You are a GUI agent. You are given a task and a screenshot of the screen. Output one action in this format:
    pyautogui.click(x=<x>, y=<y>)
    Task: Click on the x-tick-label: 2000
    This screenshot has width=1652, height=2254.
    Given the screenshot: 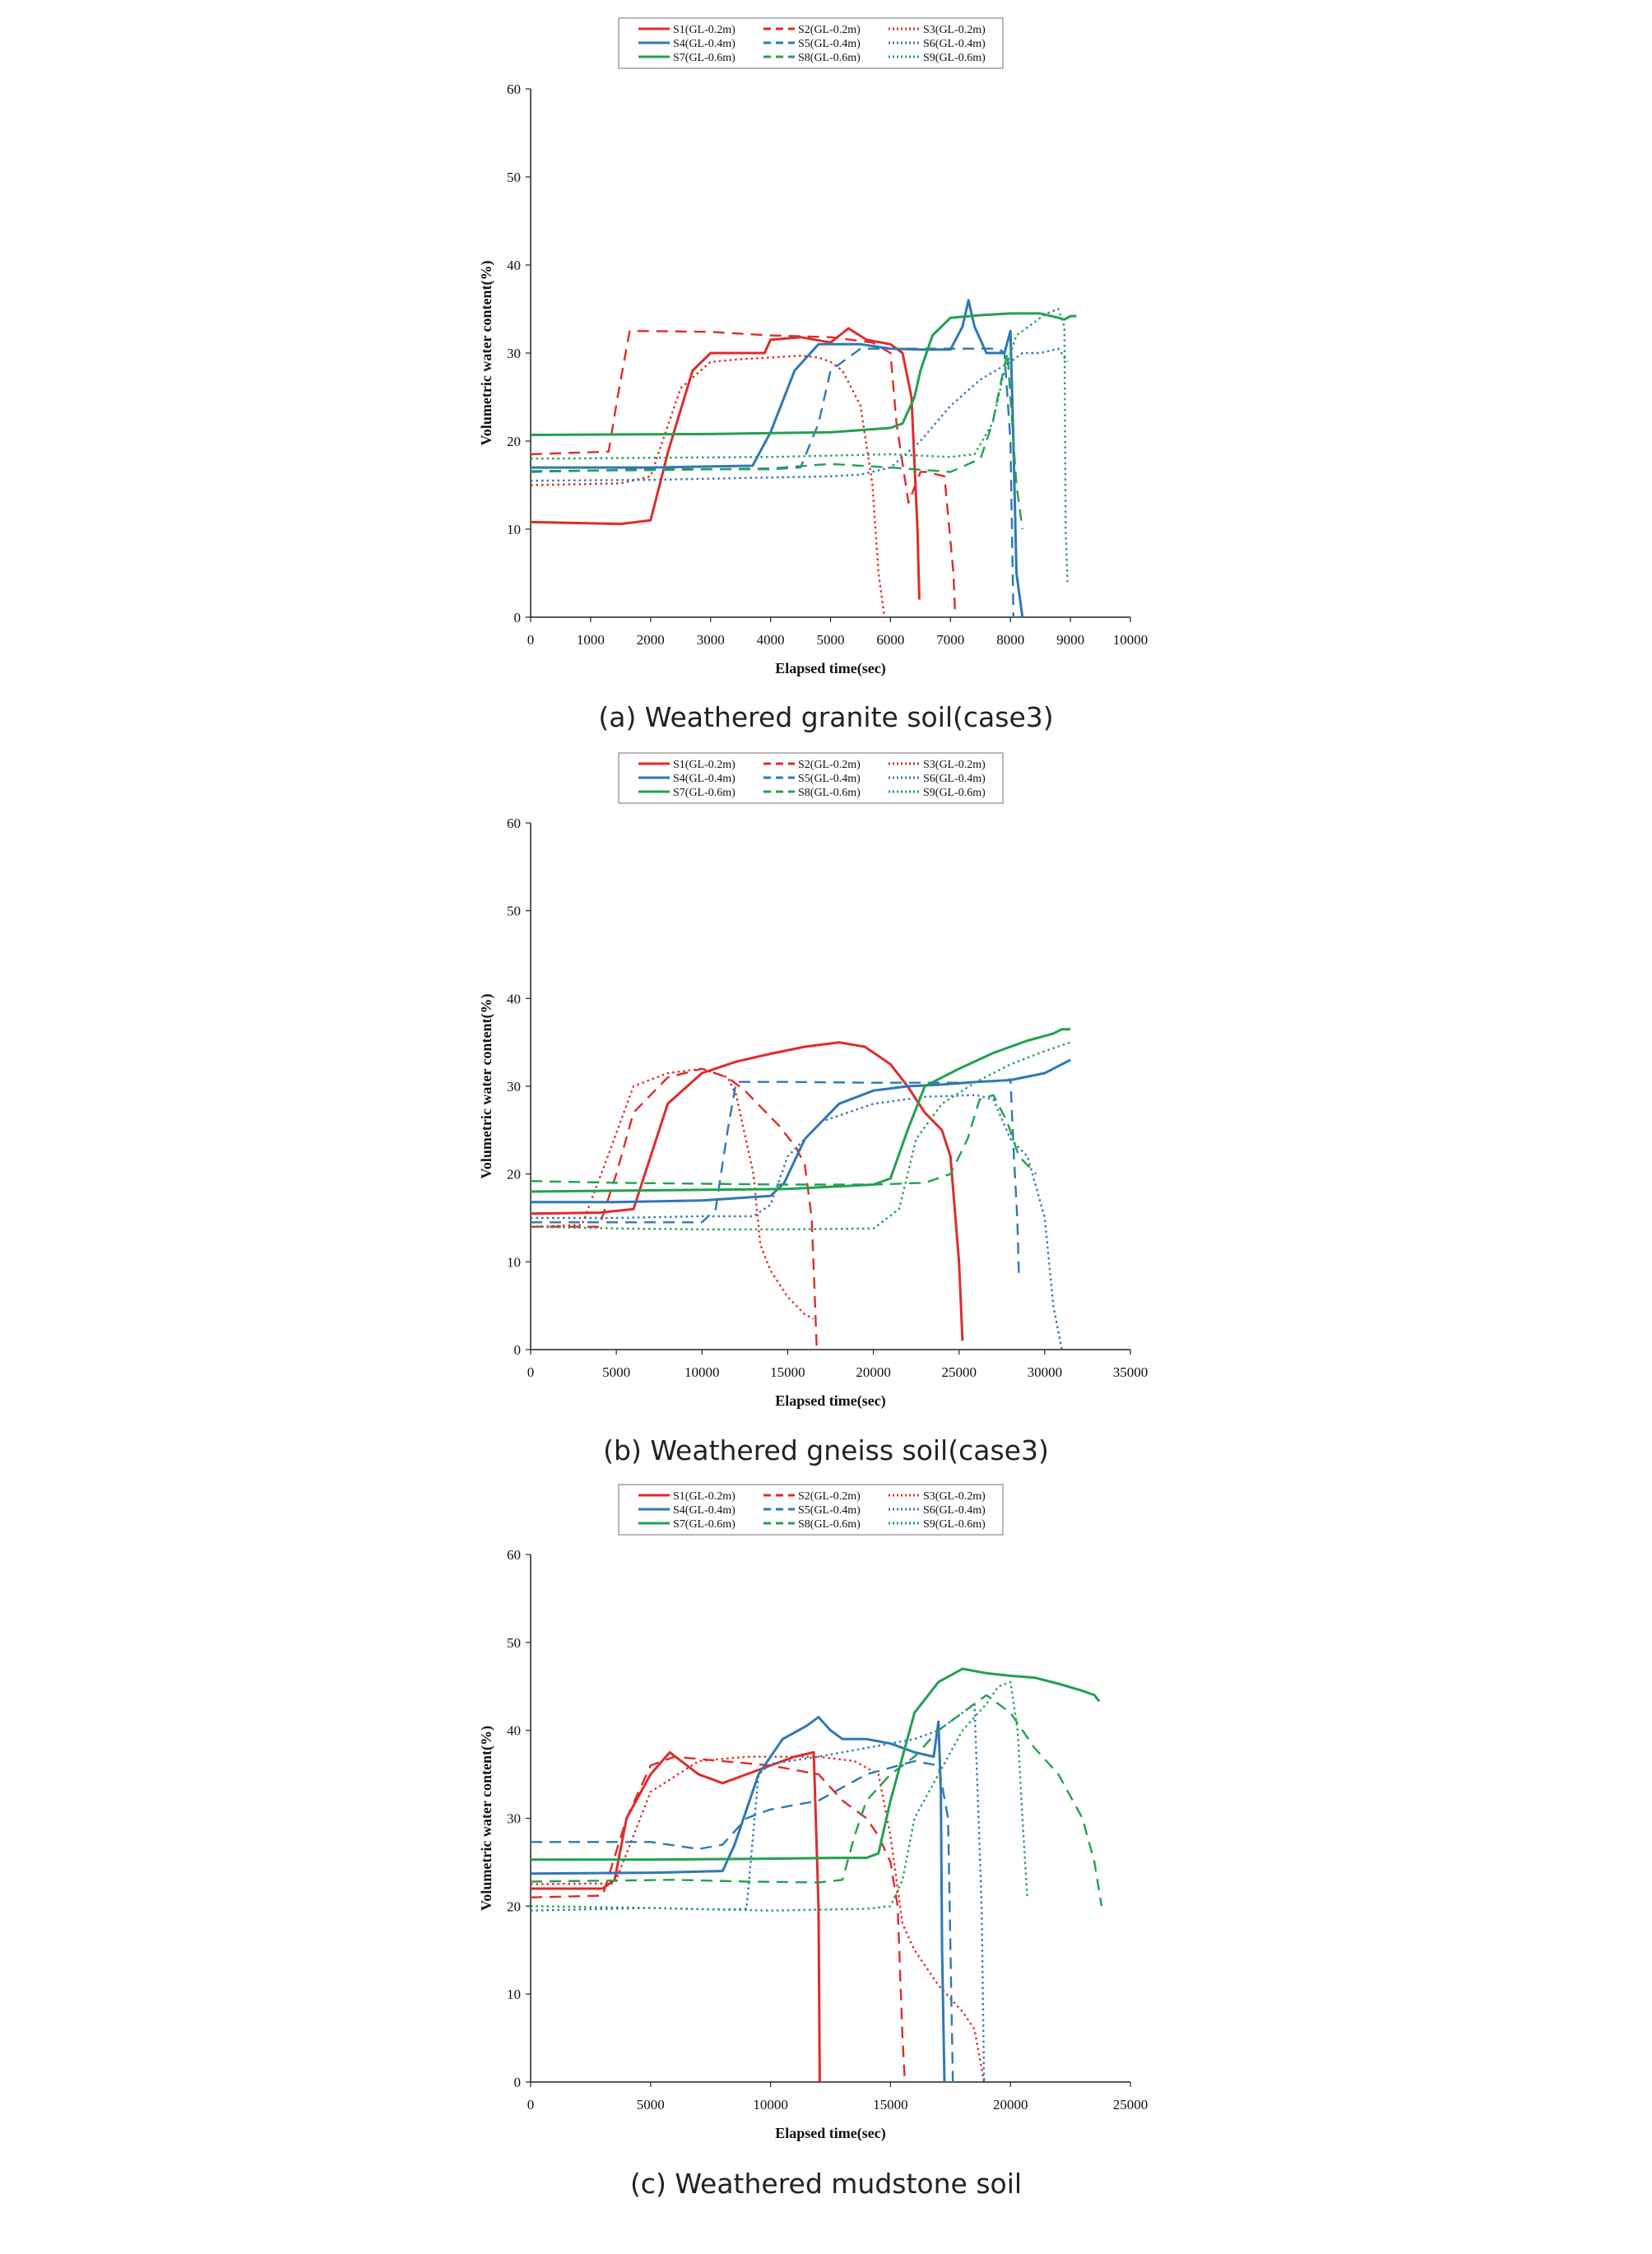 What is the action you would take?
    pyautogui.click(x=651, y=640)
    